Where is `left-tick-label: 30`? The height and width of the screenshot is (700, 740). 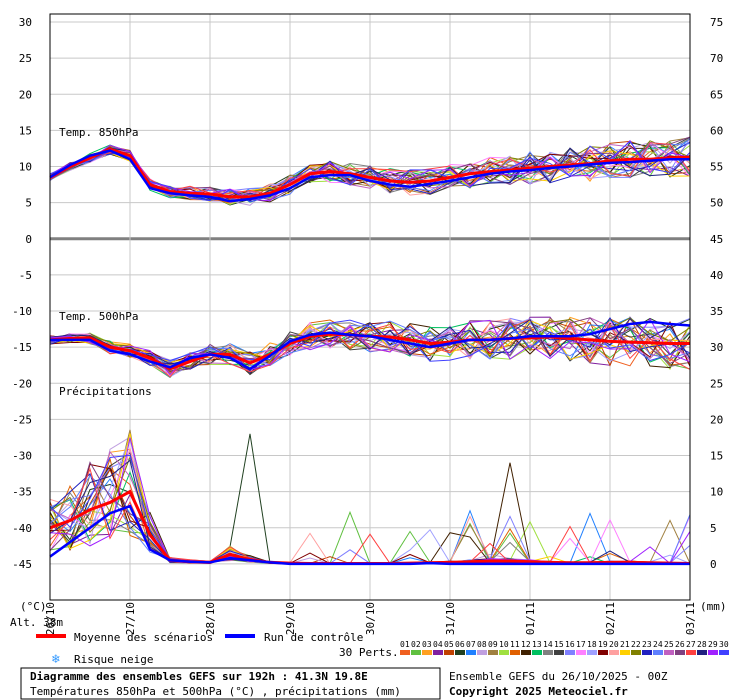 left-tick-label: 30 is located at coordinates (25, 22).